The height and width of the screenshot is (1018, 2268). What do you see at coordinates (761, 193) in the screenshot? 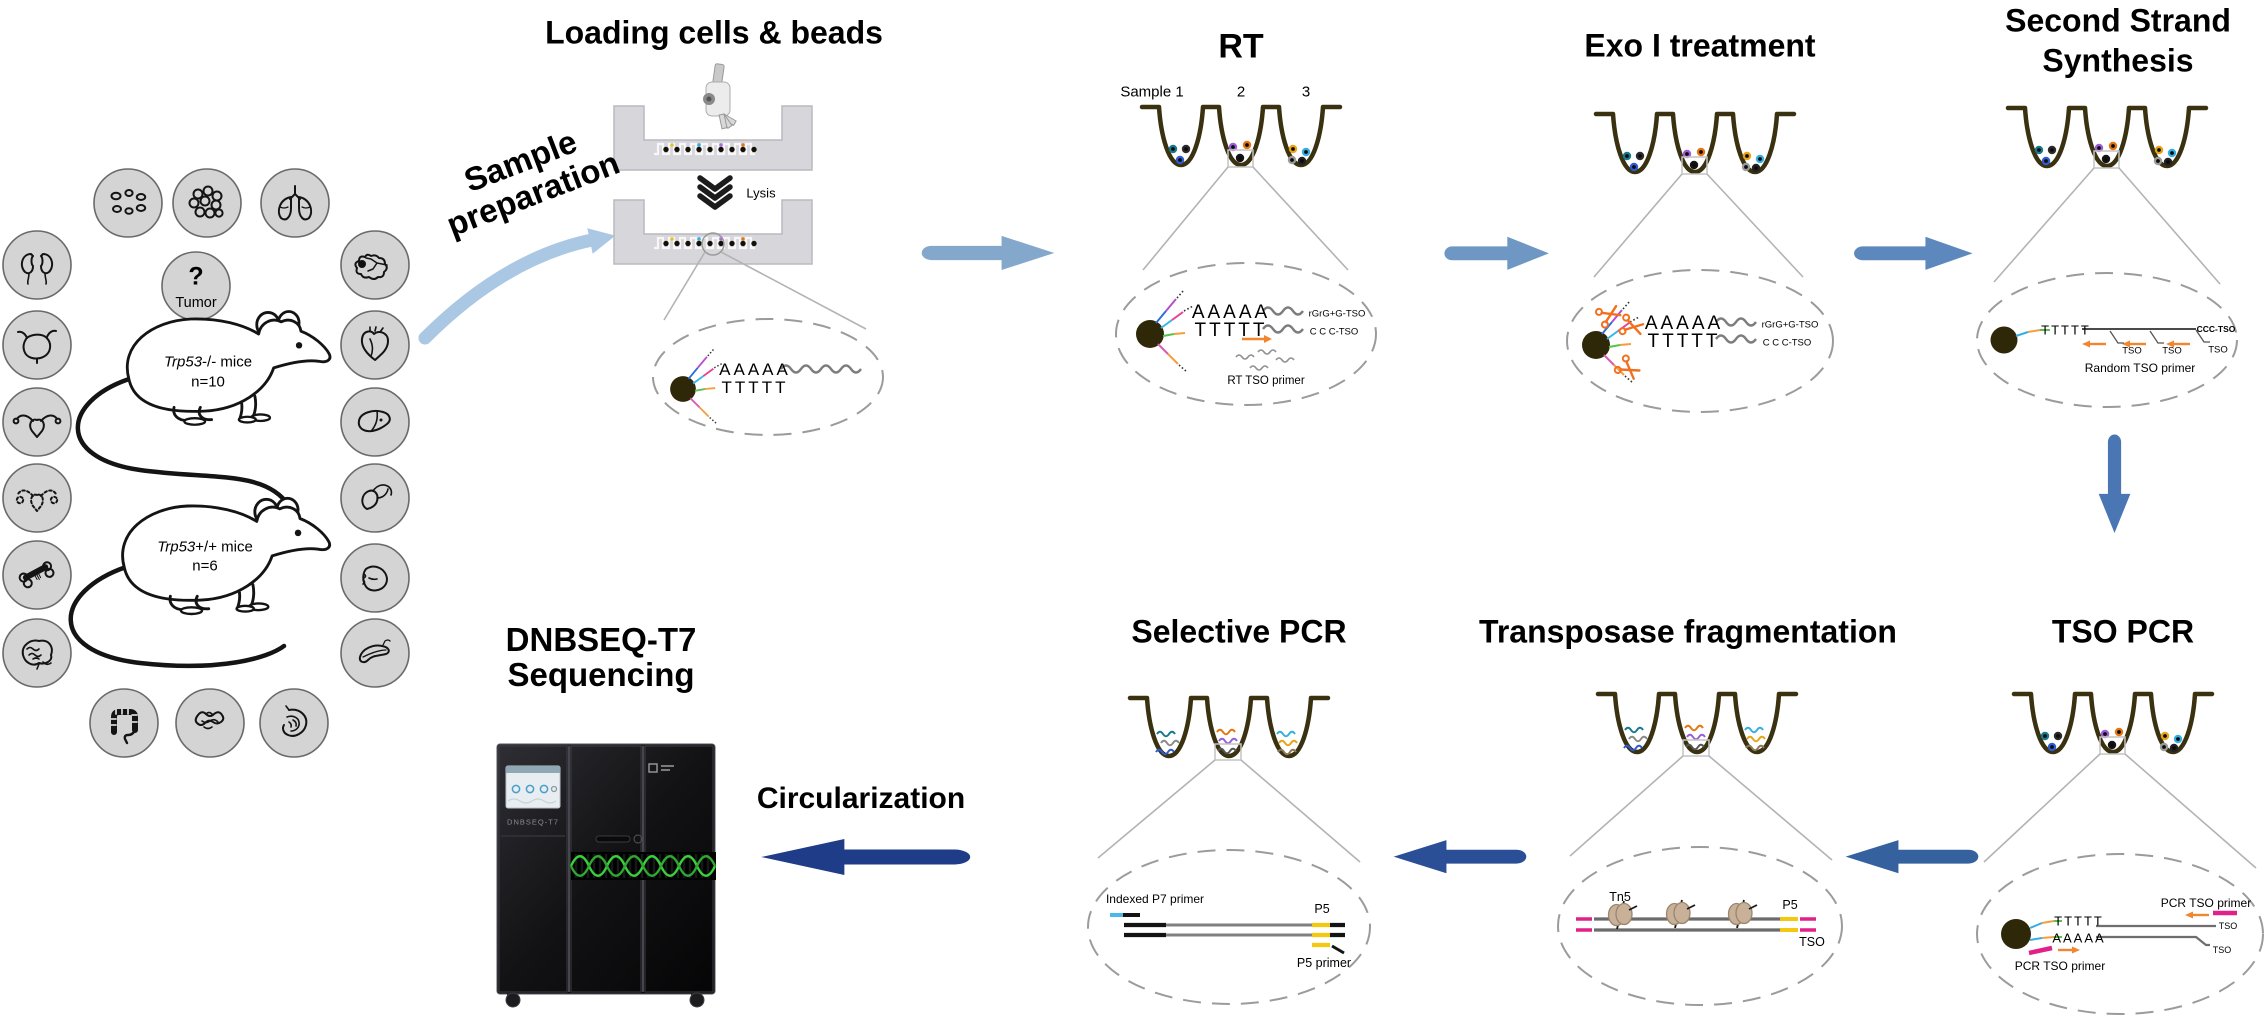
I see `lysis-label: Lysis` at bounding box center [761, 193].